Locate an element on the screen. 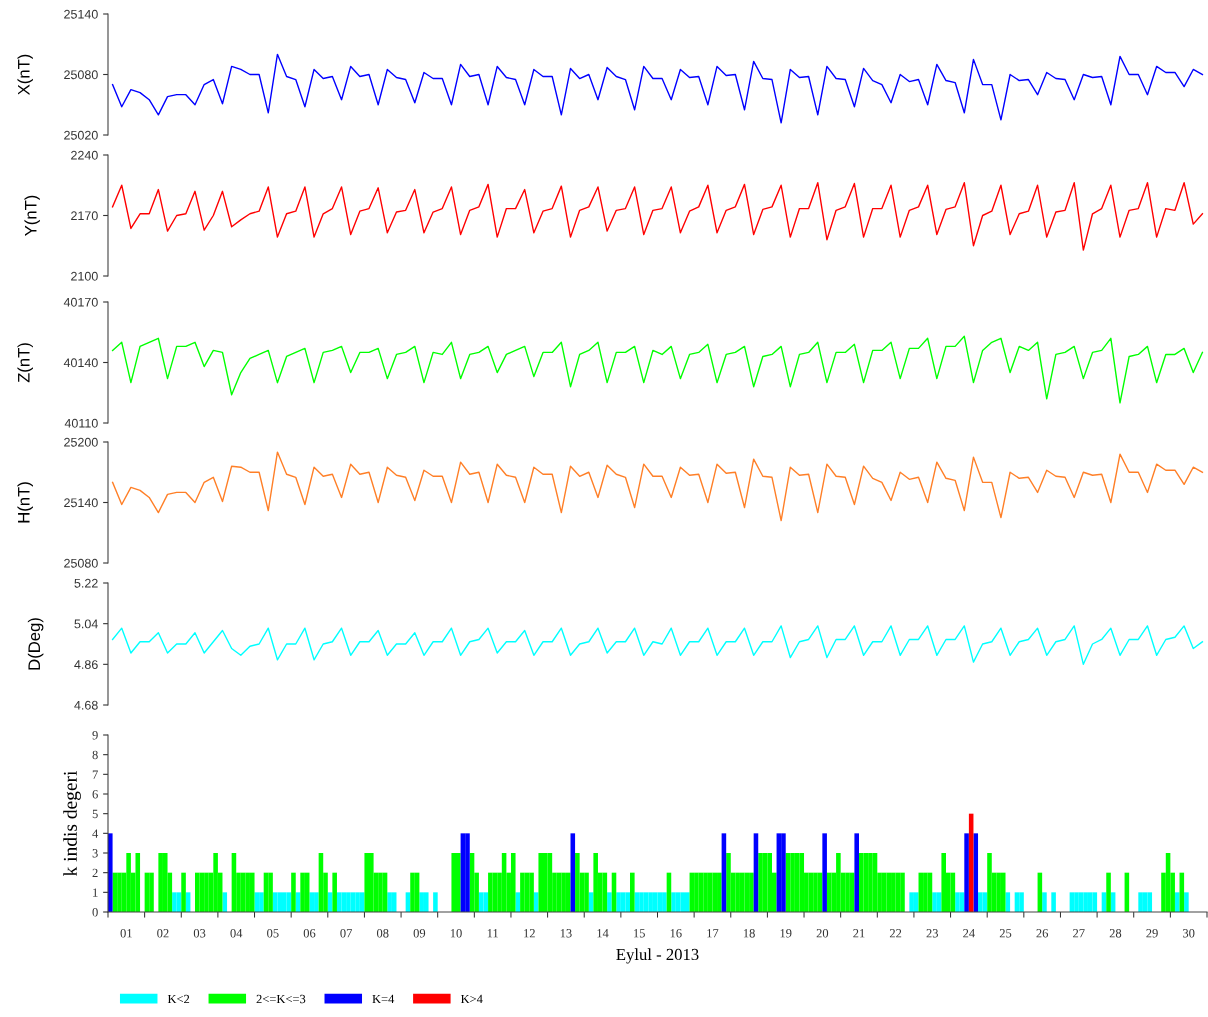  y-tick-label: 3 is located at coordinates (95, 853).